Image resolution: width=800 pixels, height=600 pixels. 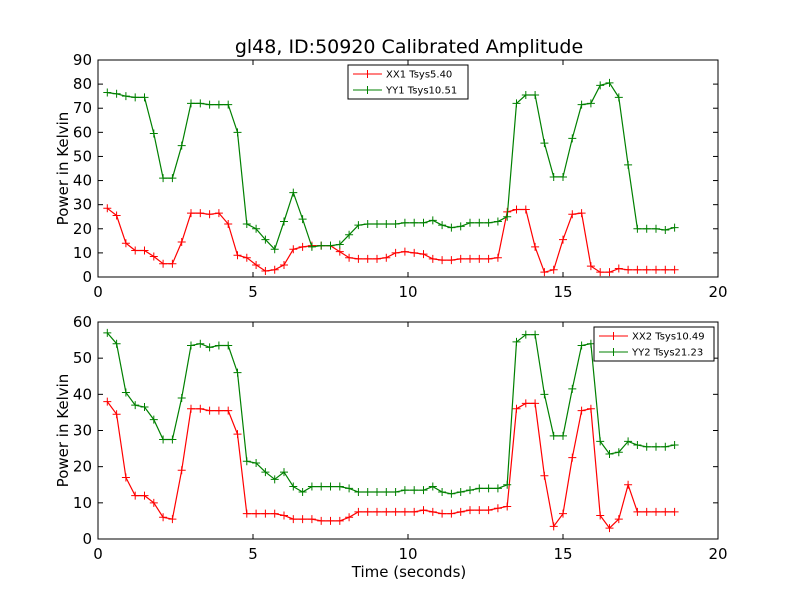 What do you see at coordinates (408, 82) in the screenshot?
I see `top-plot-legend: XX1 Tsys5.40 YY1 Tsys10.51` at bounding box center [408, 82].